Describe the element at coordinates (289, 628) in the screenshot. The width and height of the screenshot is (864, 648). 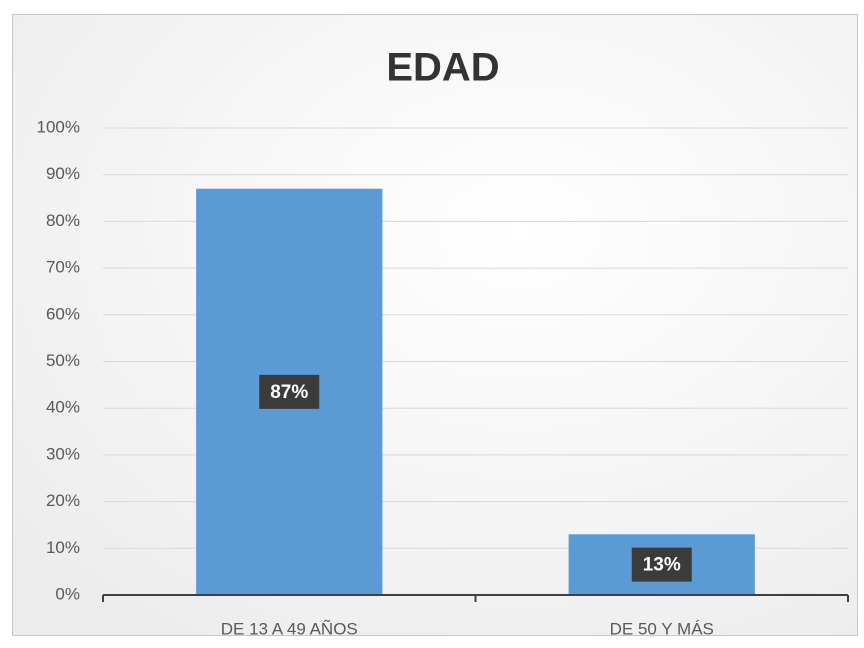
I see `x-tick-label: DE 13 A 49 AÑOS` at that location.